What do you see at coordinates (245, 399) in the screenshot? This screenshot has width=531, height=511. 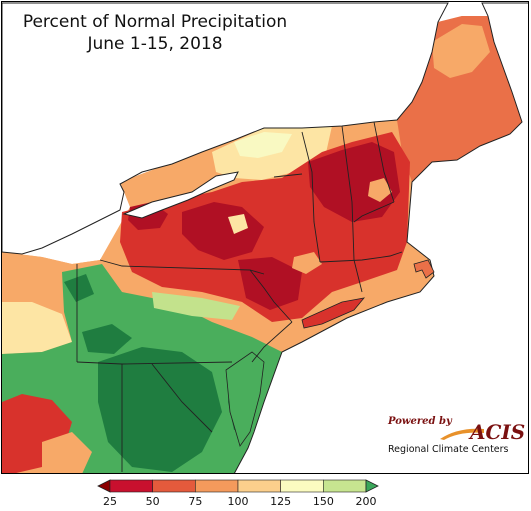 I see `delmarva` at bounding box center [245, 399].